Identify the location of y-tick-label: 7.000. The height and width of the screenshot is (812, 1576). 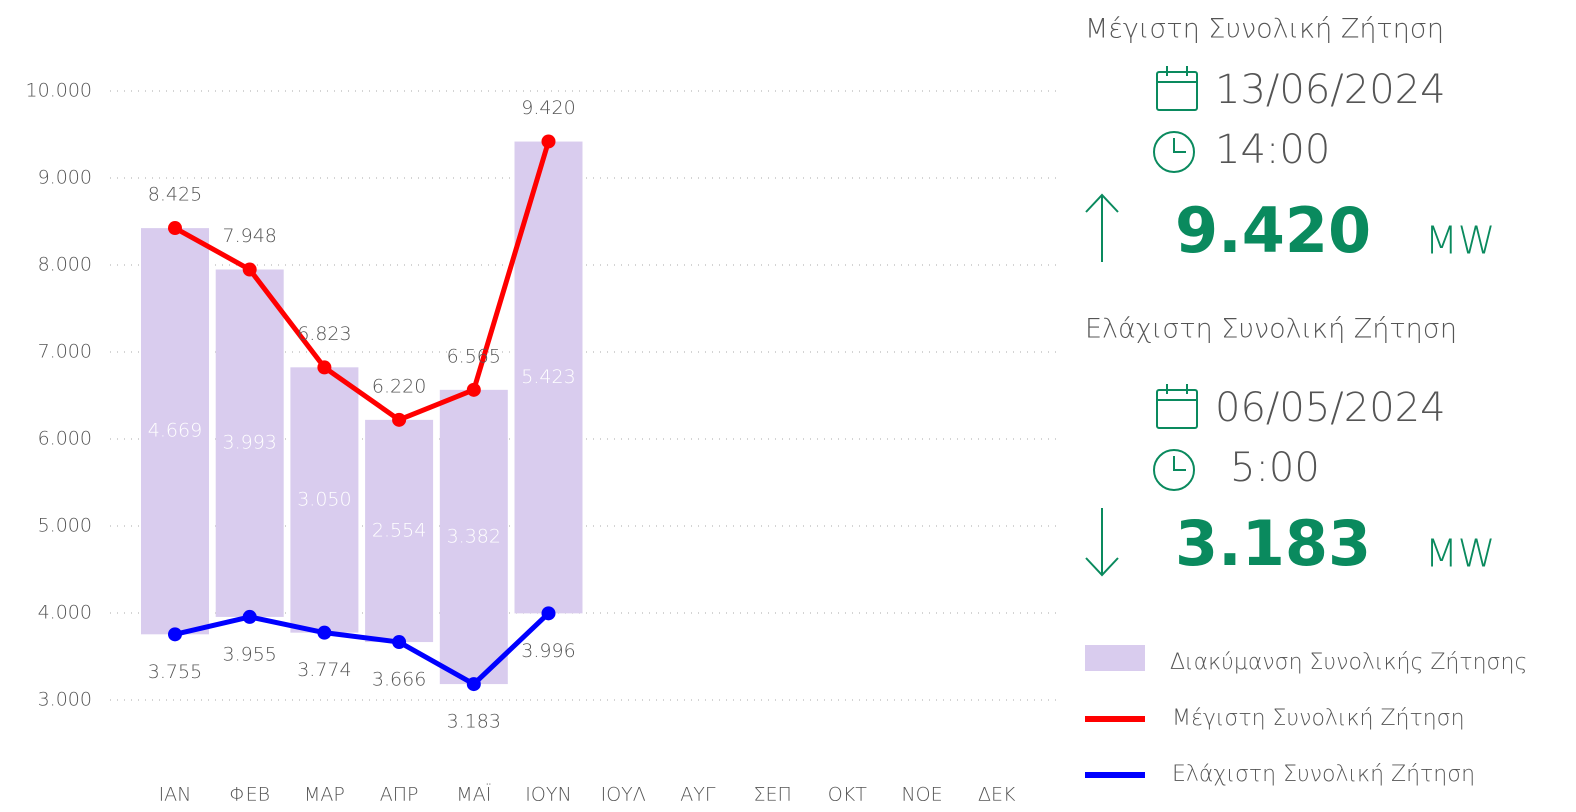
(65, 352).